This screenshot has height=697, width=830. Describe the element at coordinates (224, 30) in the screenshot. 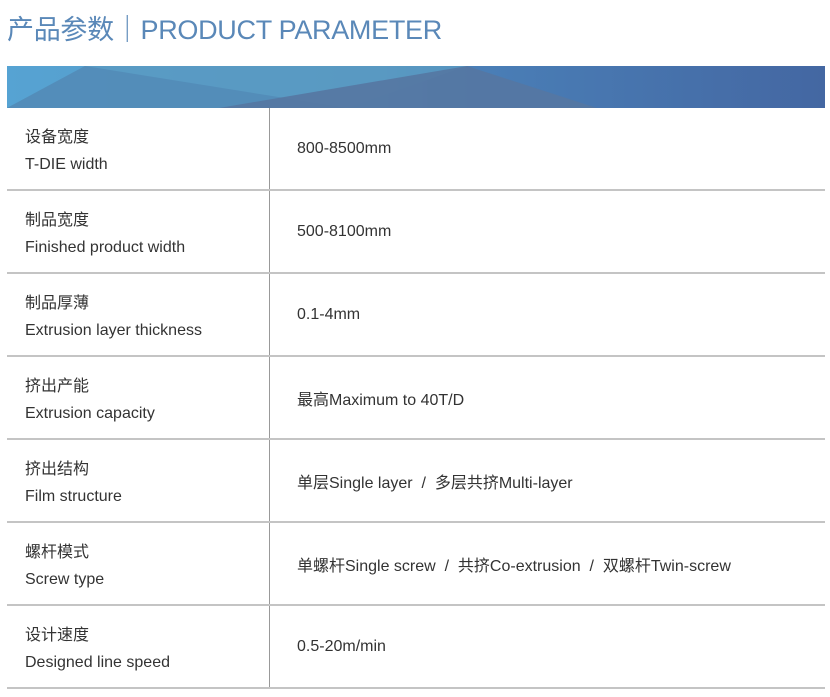

I see `page-title: 产品参数｜PRODUCT PARAMETER` at that location.